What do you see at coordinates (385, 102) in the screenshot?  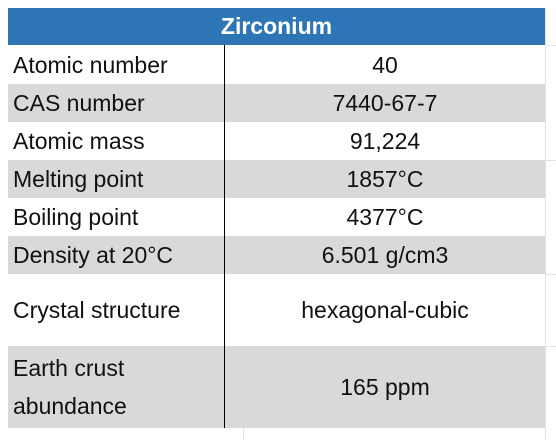 I see `property-value: 7440-67-7` at bounding box center [385, 102].